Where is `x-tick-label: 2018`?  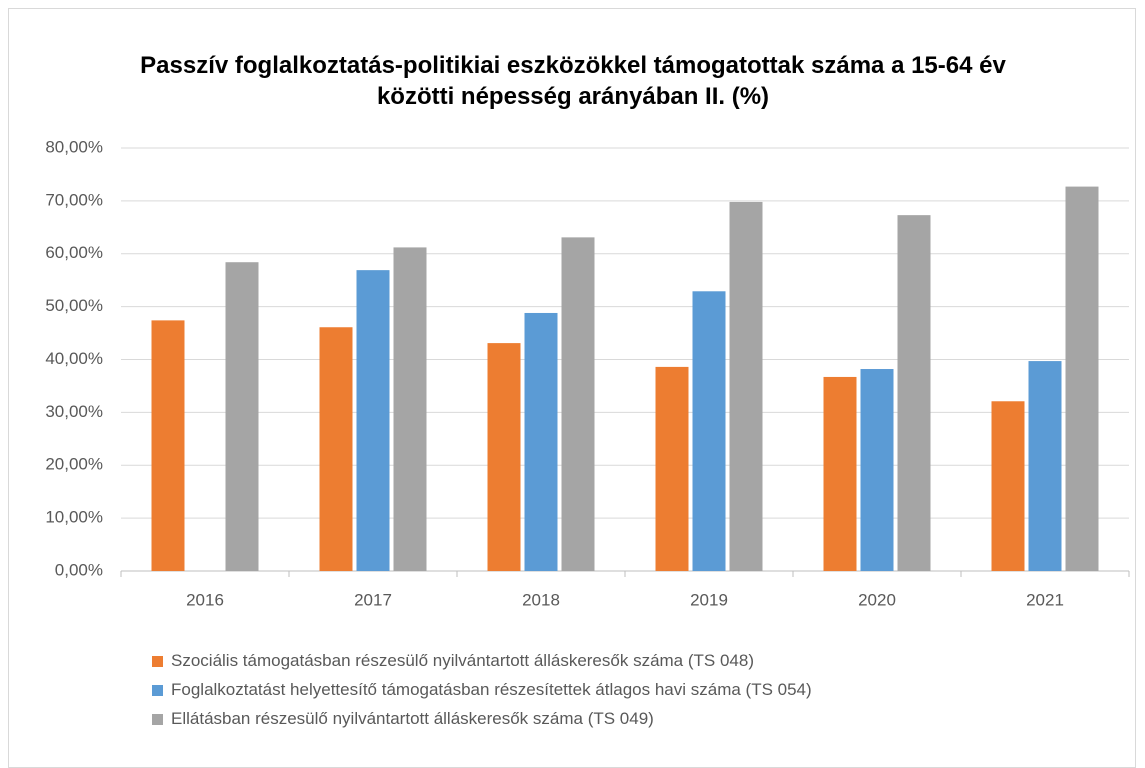
x-tick-label: 2018 is located at coordinates (541, 599).